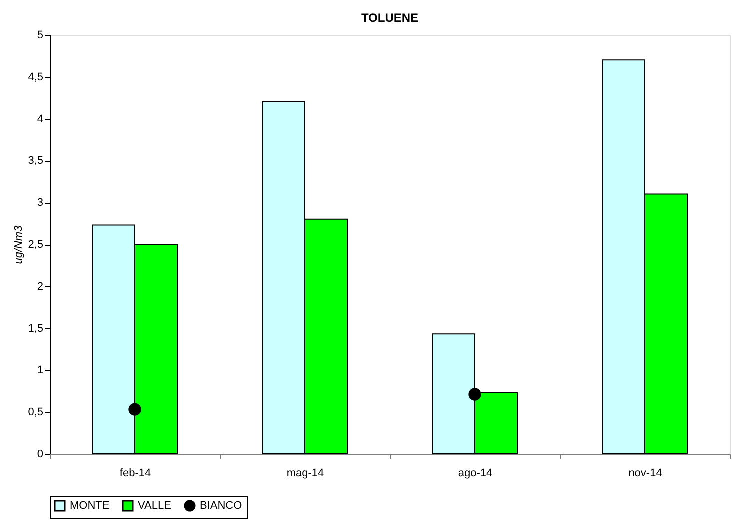 Image resolution: width=743 pixels, height=531 pixels. I want to click on legend-label: VALLE, so click(155, 506).